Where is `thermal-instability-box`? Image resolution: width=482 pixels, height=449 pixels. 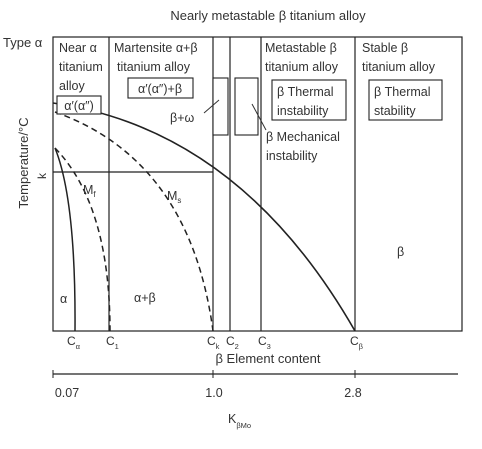
thermal-instability-box is located at coordinates (309, 100).